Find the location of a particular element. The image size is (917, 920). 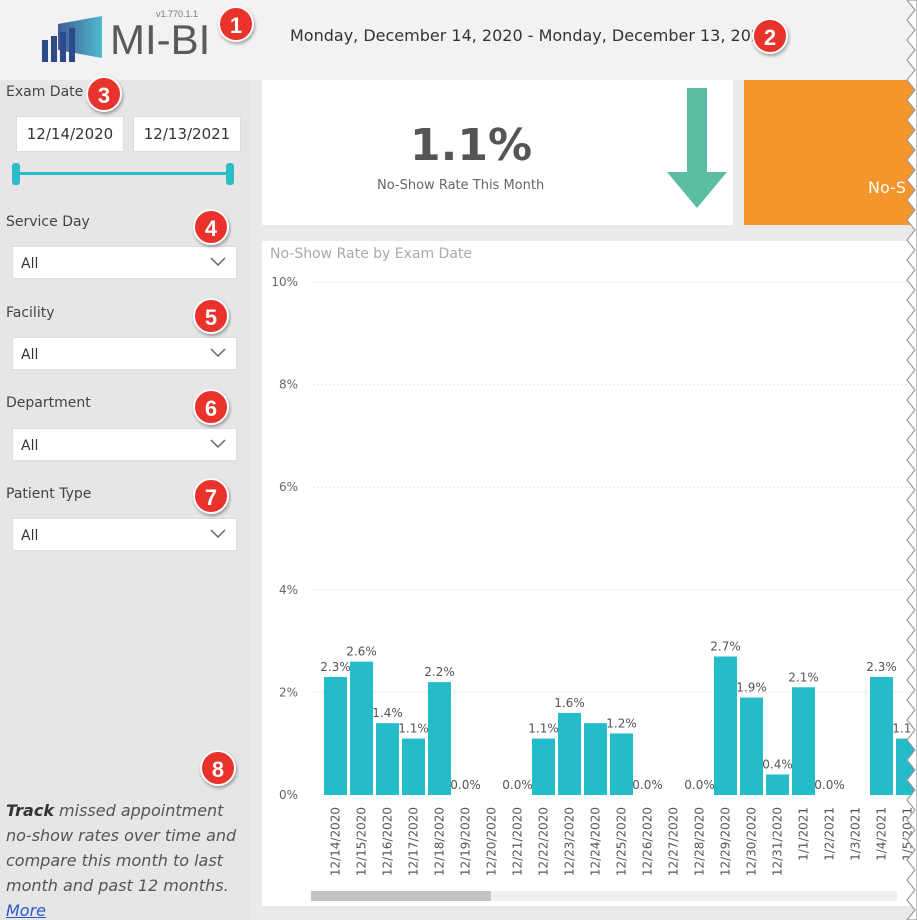

callout-badge-5: 5 is located at coordinates (211, 316).